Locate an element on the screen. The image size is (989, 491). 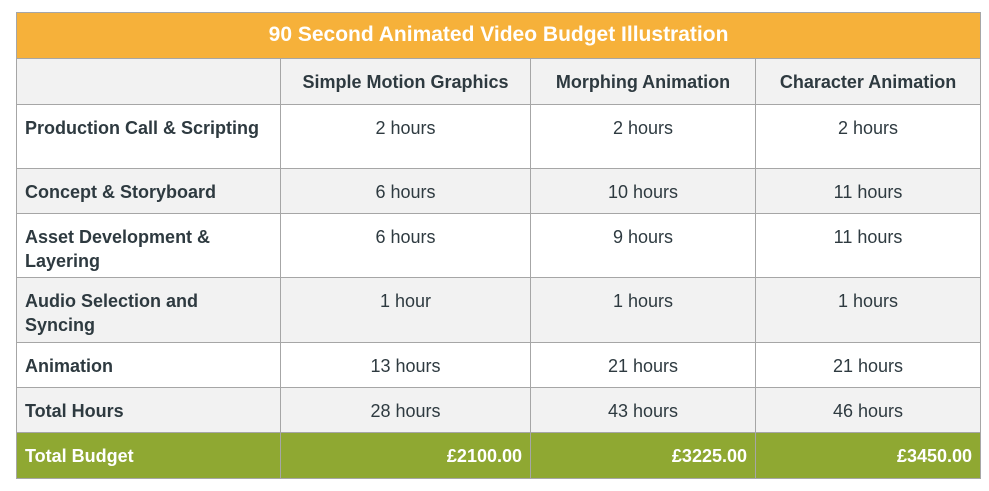
cell: 13 hours is located at coordinates (405, 365).